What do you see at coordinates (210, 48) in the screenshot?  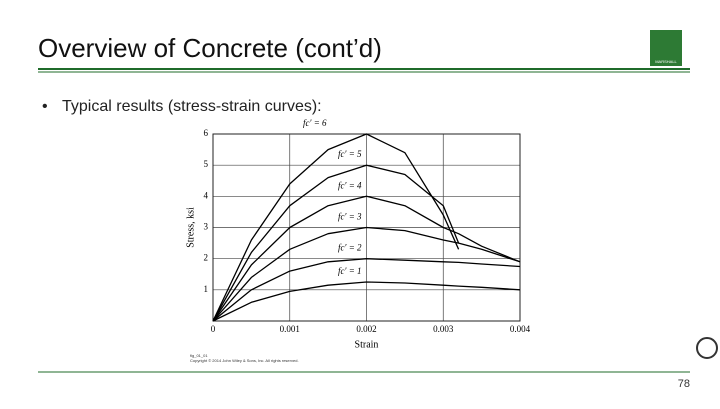 I see `slide-title: Overview of Concrete (cont’d)` at bounding box center [210, 48].